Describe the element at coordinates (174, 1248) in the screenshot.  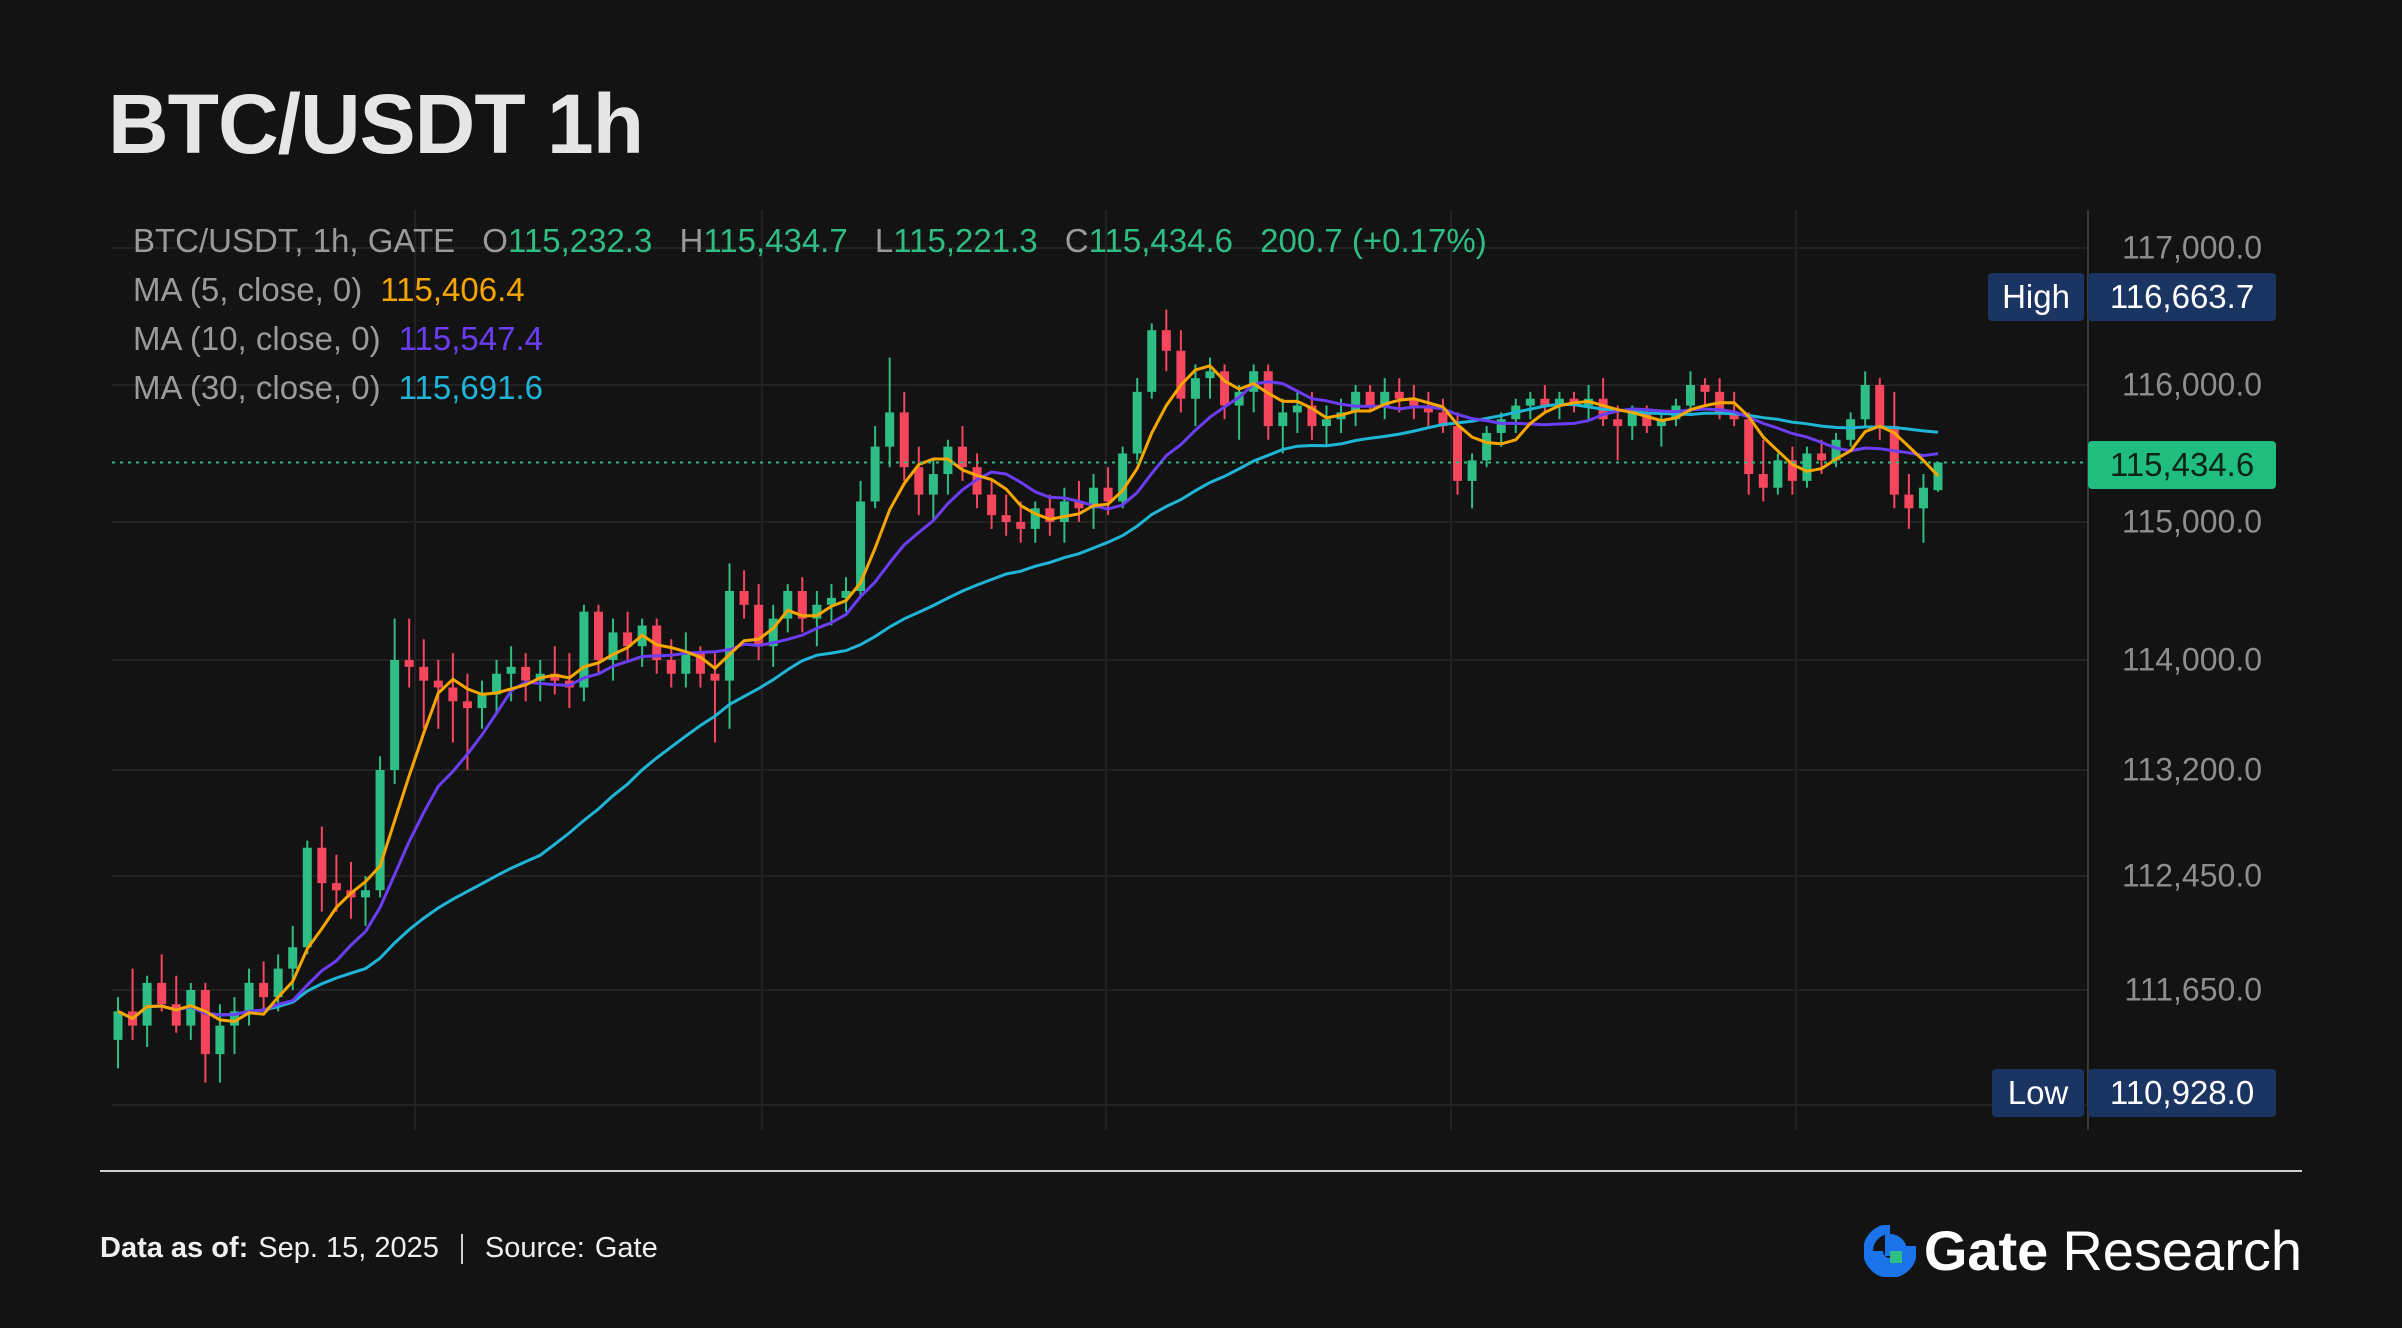
I see `data-as-of-label: Data as of:` at that location.